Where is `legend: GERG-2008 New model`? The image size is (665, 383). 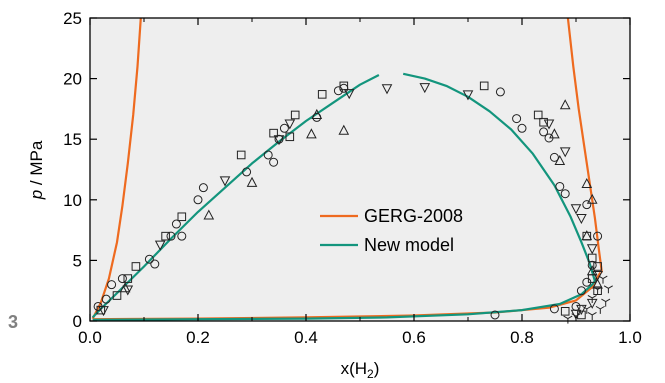
legend: GERG-2008 New model is located at coordinates (391, 230).